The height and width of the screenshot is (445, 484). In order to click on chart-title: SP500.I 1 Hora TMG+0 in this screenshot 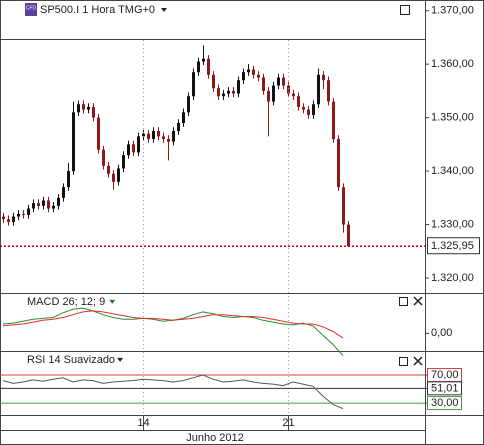, I will do `click(97, 10)`.